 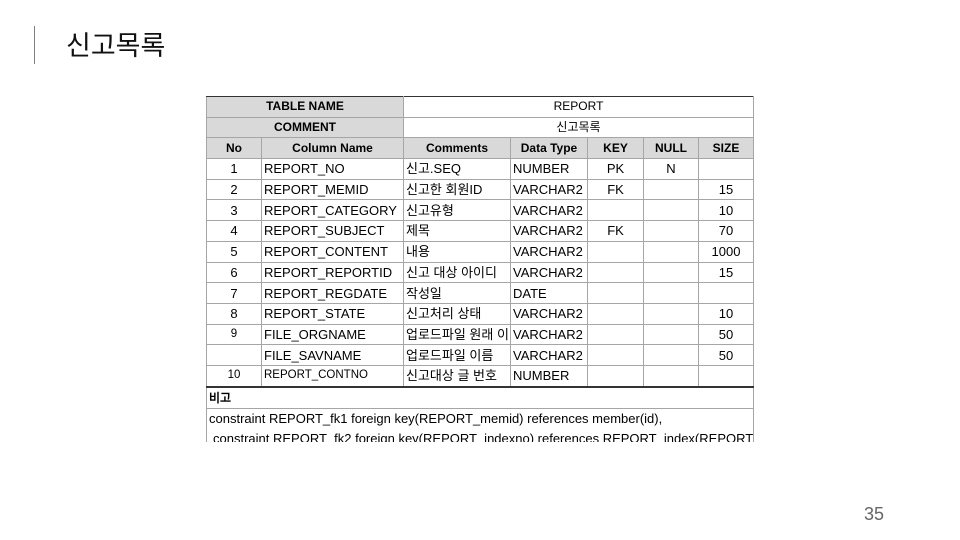 What do you see at coordinates (332, 210) in the screenshot?
I see `cell-column-name: REPORT_CATEGORY` at bounding box center [332, 210].